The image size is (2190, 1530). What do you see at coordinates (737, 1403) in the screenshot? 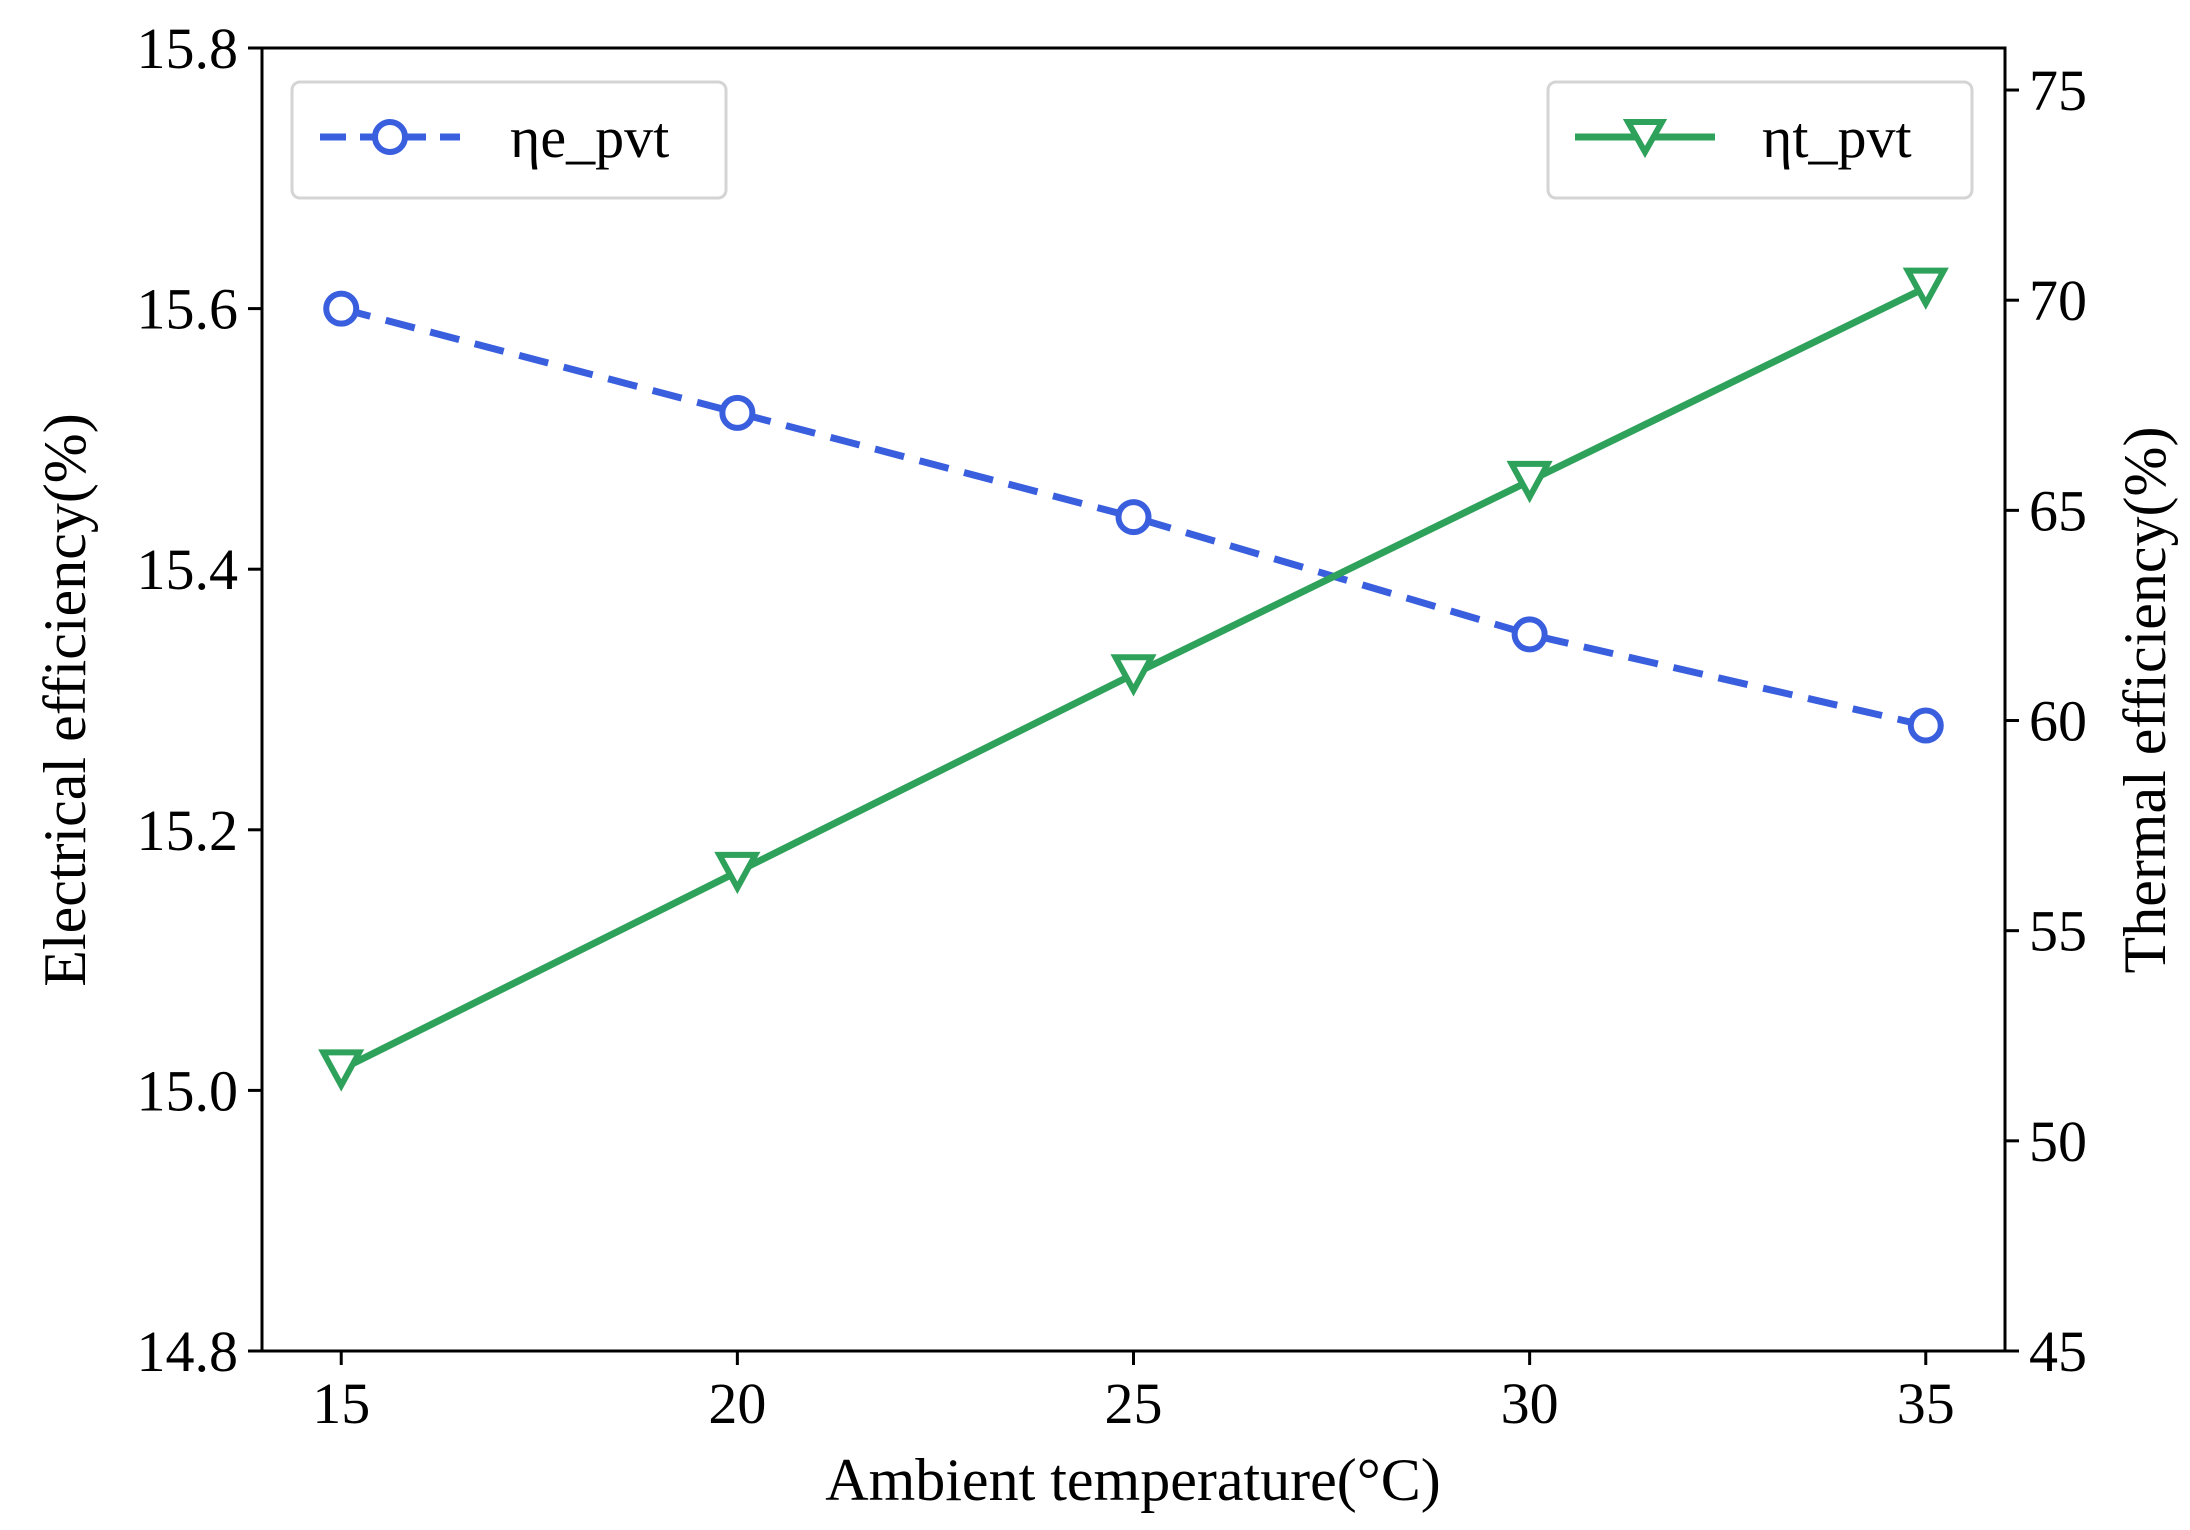
I see `x-tick-label-1: 20` at bounding box center [737, 1403].